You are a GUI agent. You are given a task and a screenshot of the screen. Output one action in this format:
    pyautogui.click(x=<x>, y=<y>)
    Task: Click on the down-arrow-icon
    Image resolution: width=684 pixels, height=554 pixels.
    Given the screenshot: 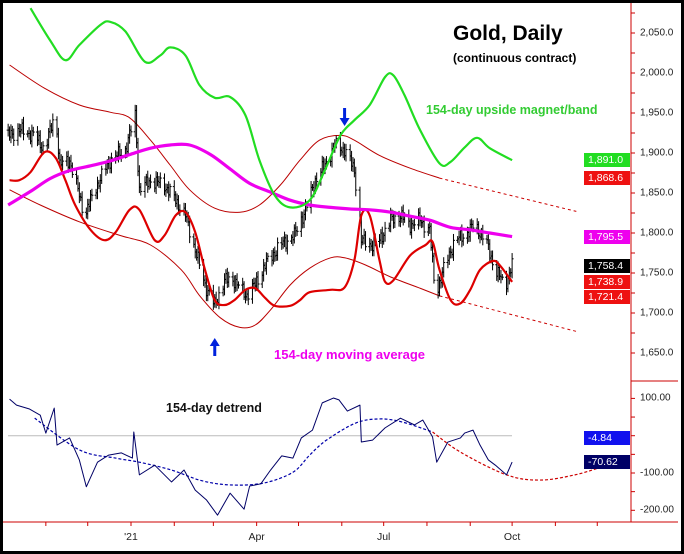 What is the action you would take?
    pyautogui.click(x=344, y=117)
    